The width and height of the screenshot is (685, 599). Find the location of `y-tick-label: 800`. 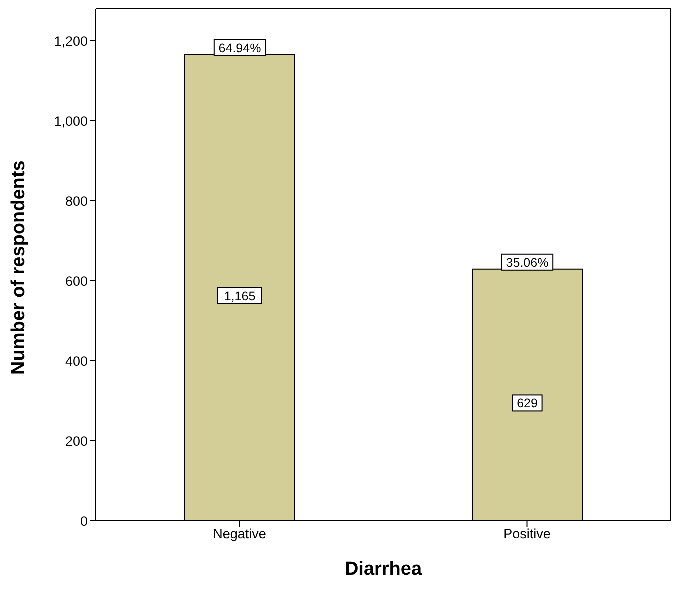

y-tick-label: 800 is located at coordinates (76, 201).